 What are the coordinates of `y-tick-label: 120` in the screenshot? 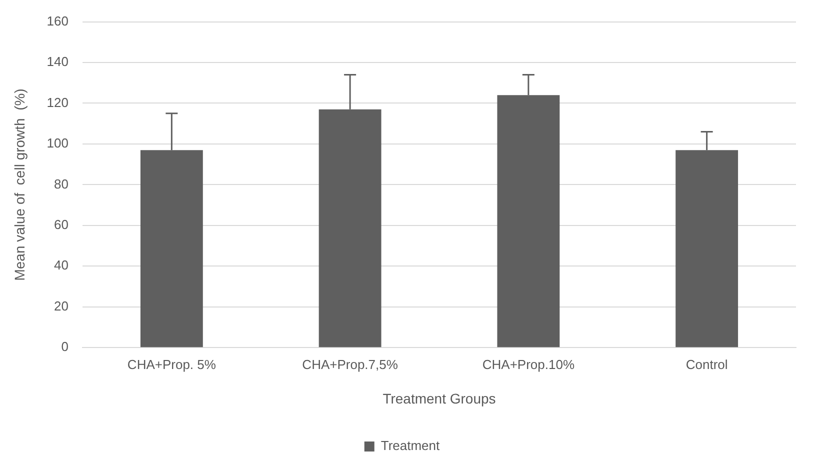 It's located at (57, 102).